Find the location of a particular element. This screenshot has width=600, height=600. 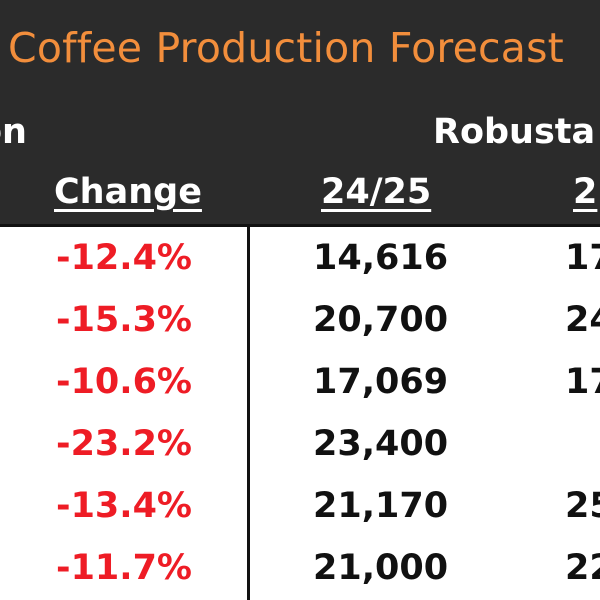

cell-next-season: 22 is located at coordinates (582, 568).